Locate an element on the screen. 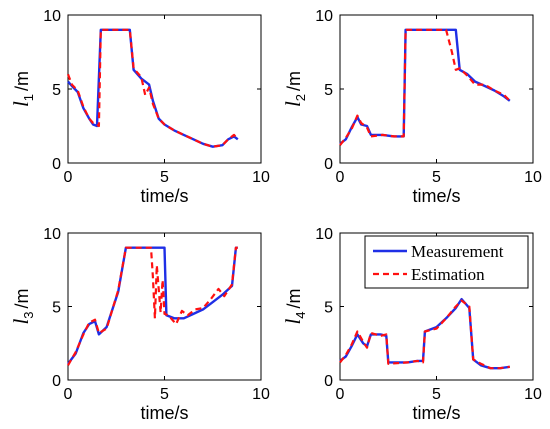  legend-estimation-label: Estimation is located at coordinates (448, 274).